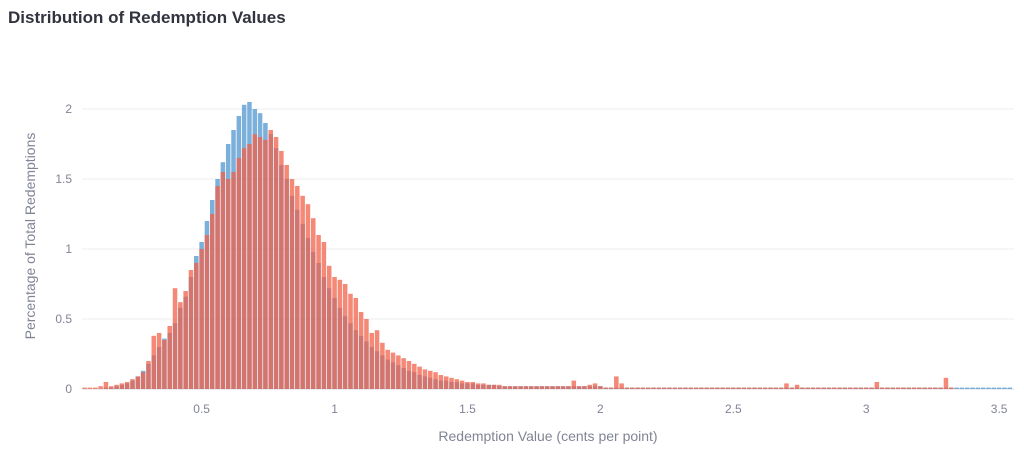 The image size is (1024, 452). I want to click on x-tick-label: 1.5, so click(467, 409).